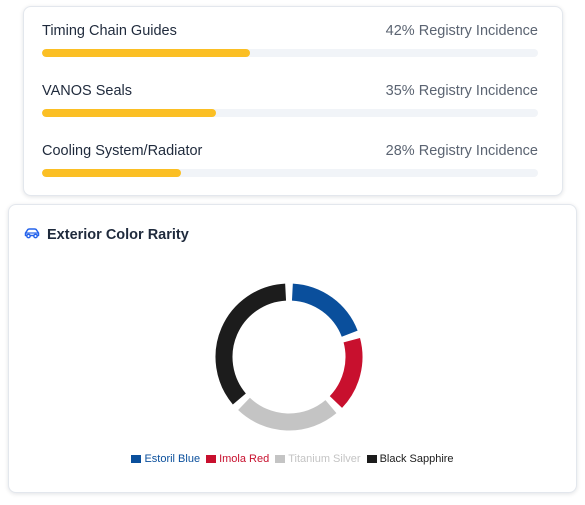  I want to click on legend-item-black-sapphire: Black Sapphire, so click(410, 459).